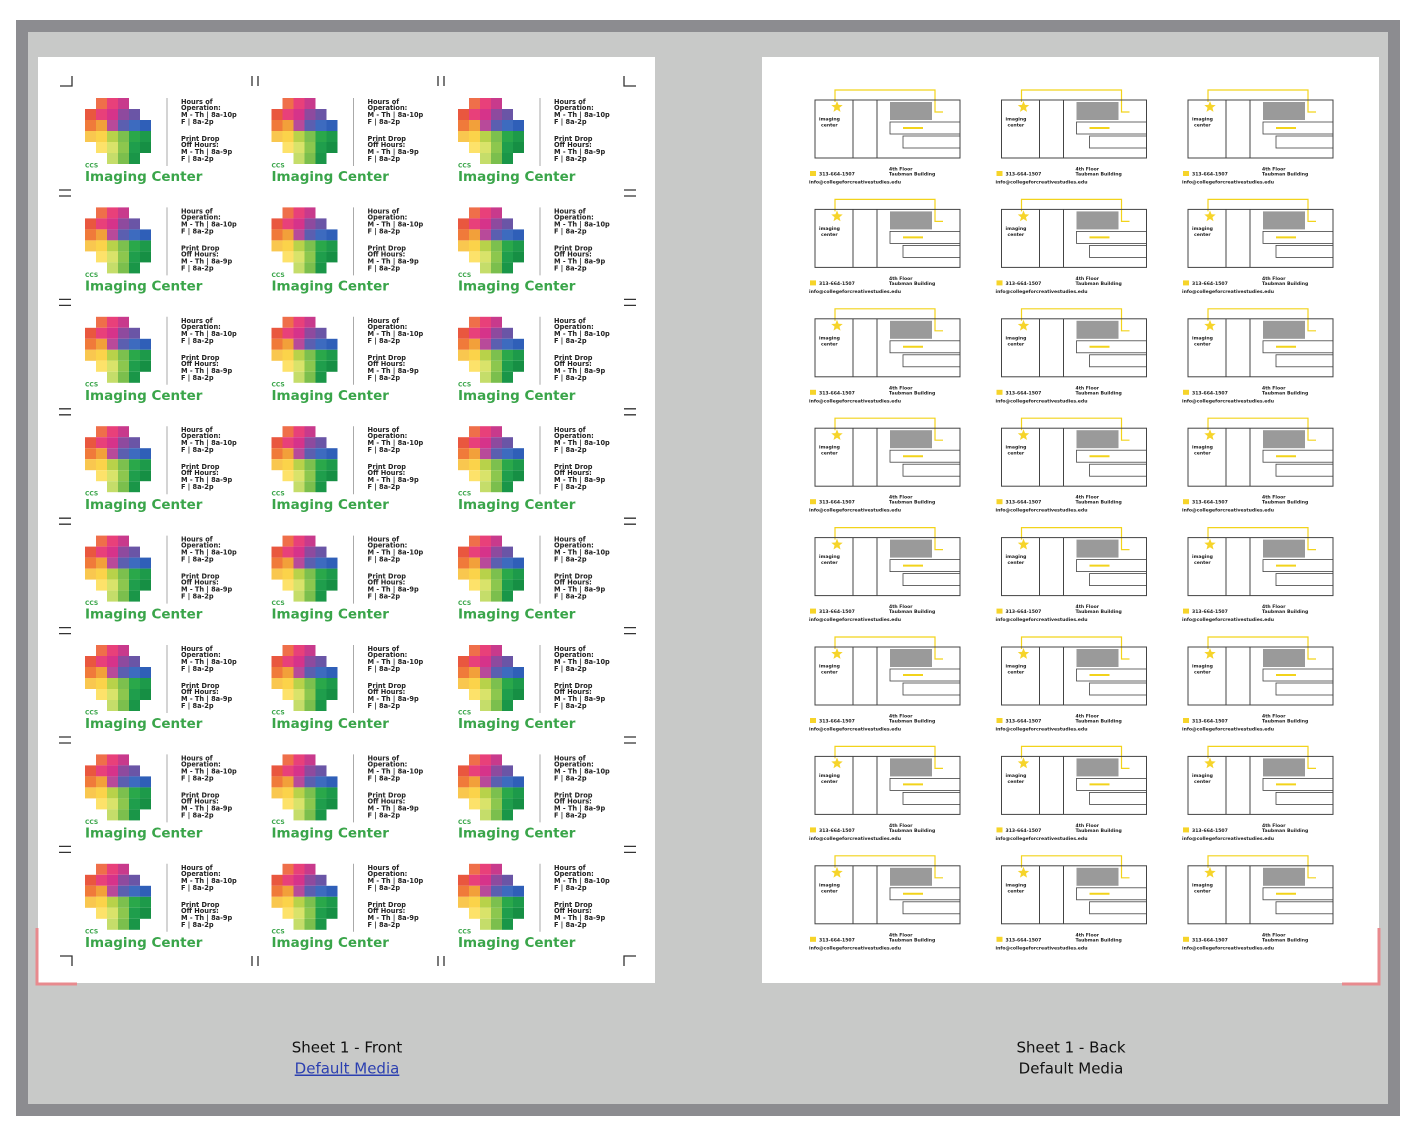  What do you see at coordinates (388, 764) in the screenshot?
I see `card-text: Operation:` at bounding box center [388, 764].